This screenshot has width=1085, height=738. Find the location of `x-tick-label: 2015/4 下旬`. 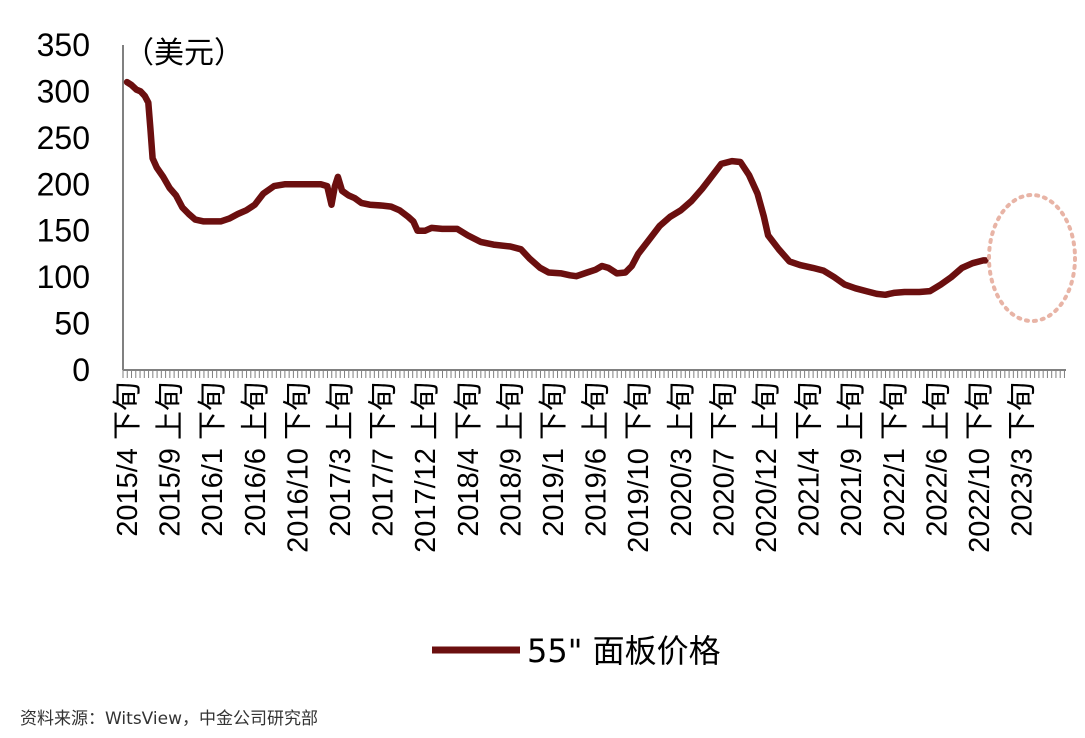

x-tick-label: 2015/4 下旬 is located at coordinates (127, 459).